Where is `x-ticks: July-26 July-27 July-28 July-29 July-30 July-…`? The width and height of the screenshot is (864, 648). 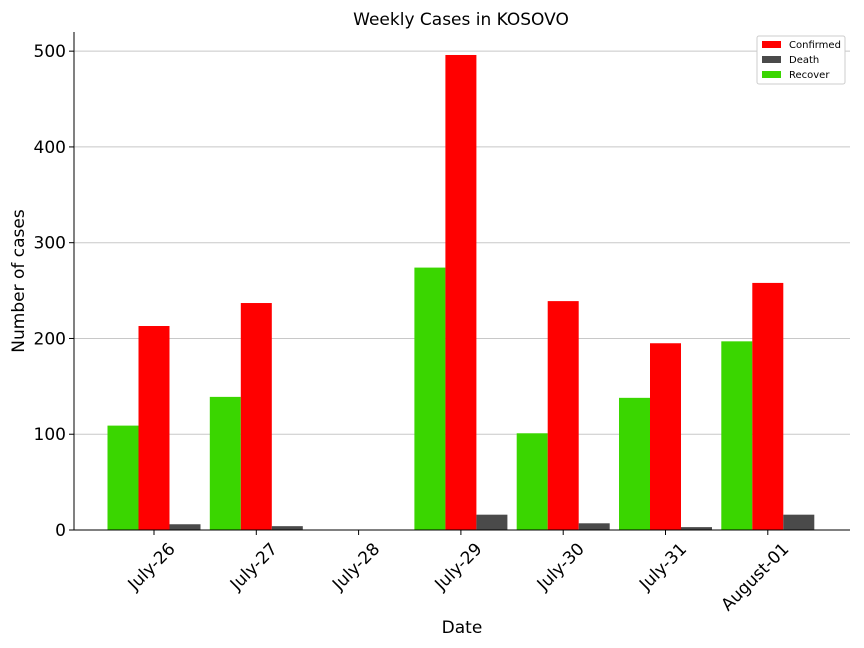 x-ticks: July-26 July-27 July-28 July-29 July-30 July-… is located at coordinates (458, 572).